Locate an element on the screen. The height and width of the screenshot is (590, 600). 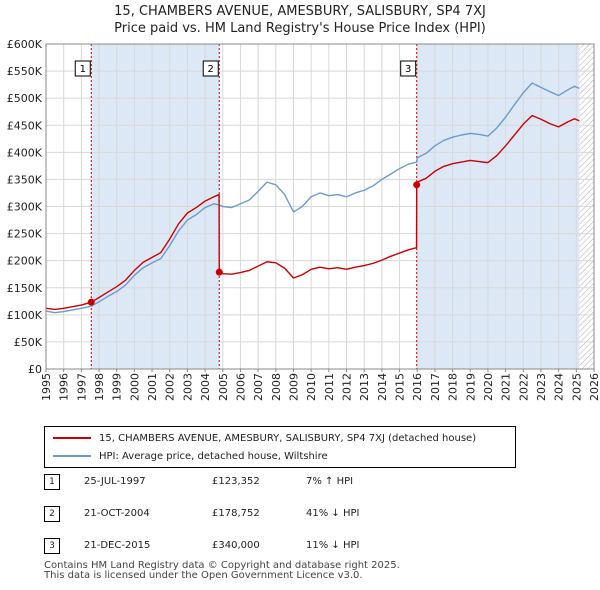
sale-date: 21-OCT-2004 is located at coordinates (117, 513).